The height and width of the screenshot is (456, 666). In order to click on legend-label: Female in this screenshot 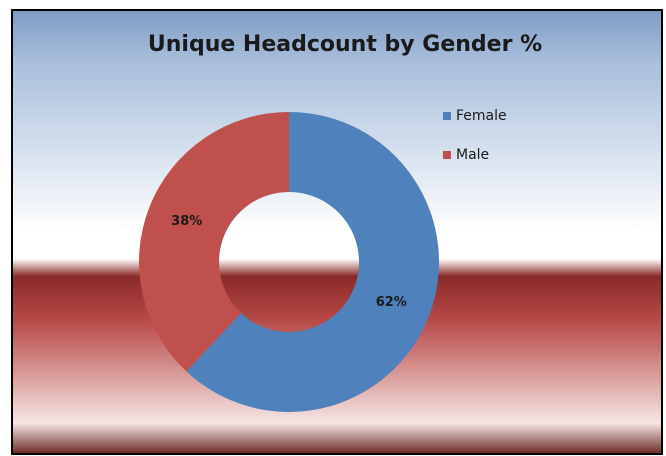, I will do `click(481, 116)`.